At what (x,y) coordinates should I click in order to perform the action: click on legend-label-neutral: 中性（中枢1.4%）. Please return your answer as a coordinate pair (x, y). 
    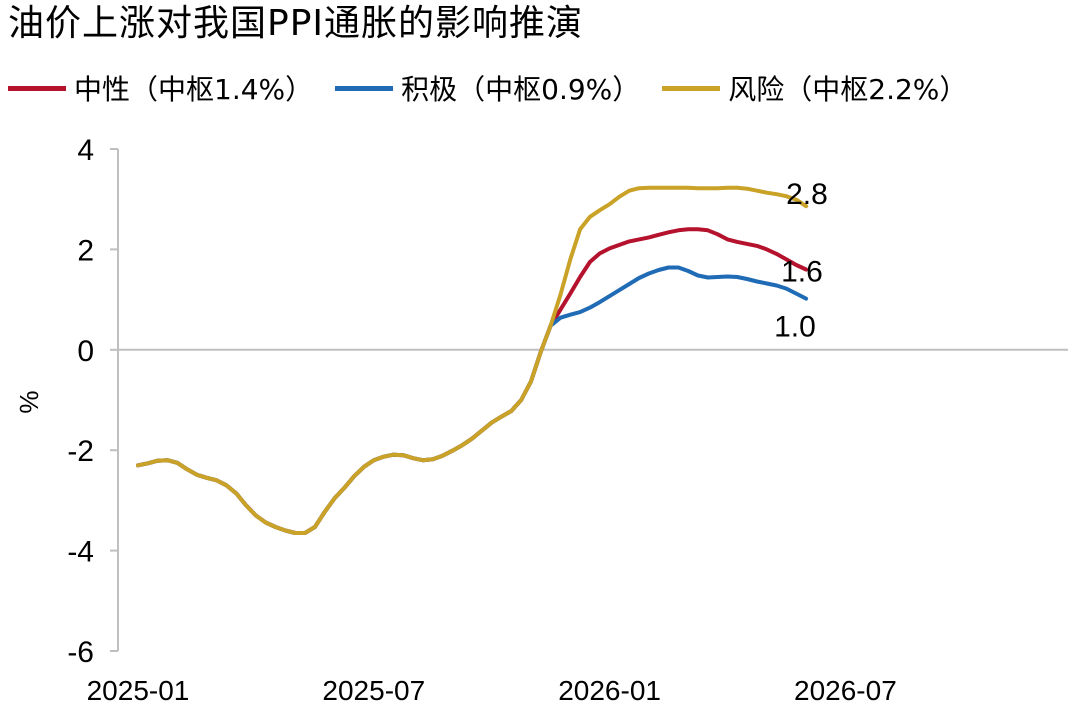
    Looking at the image, I should click on (194, 89).